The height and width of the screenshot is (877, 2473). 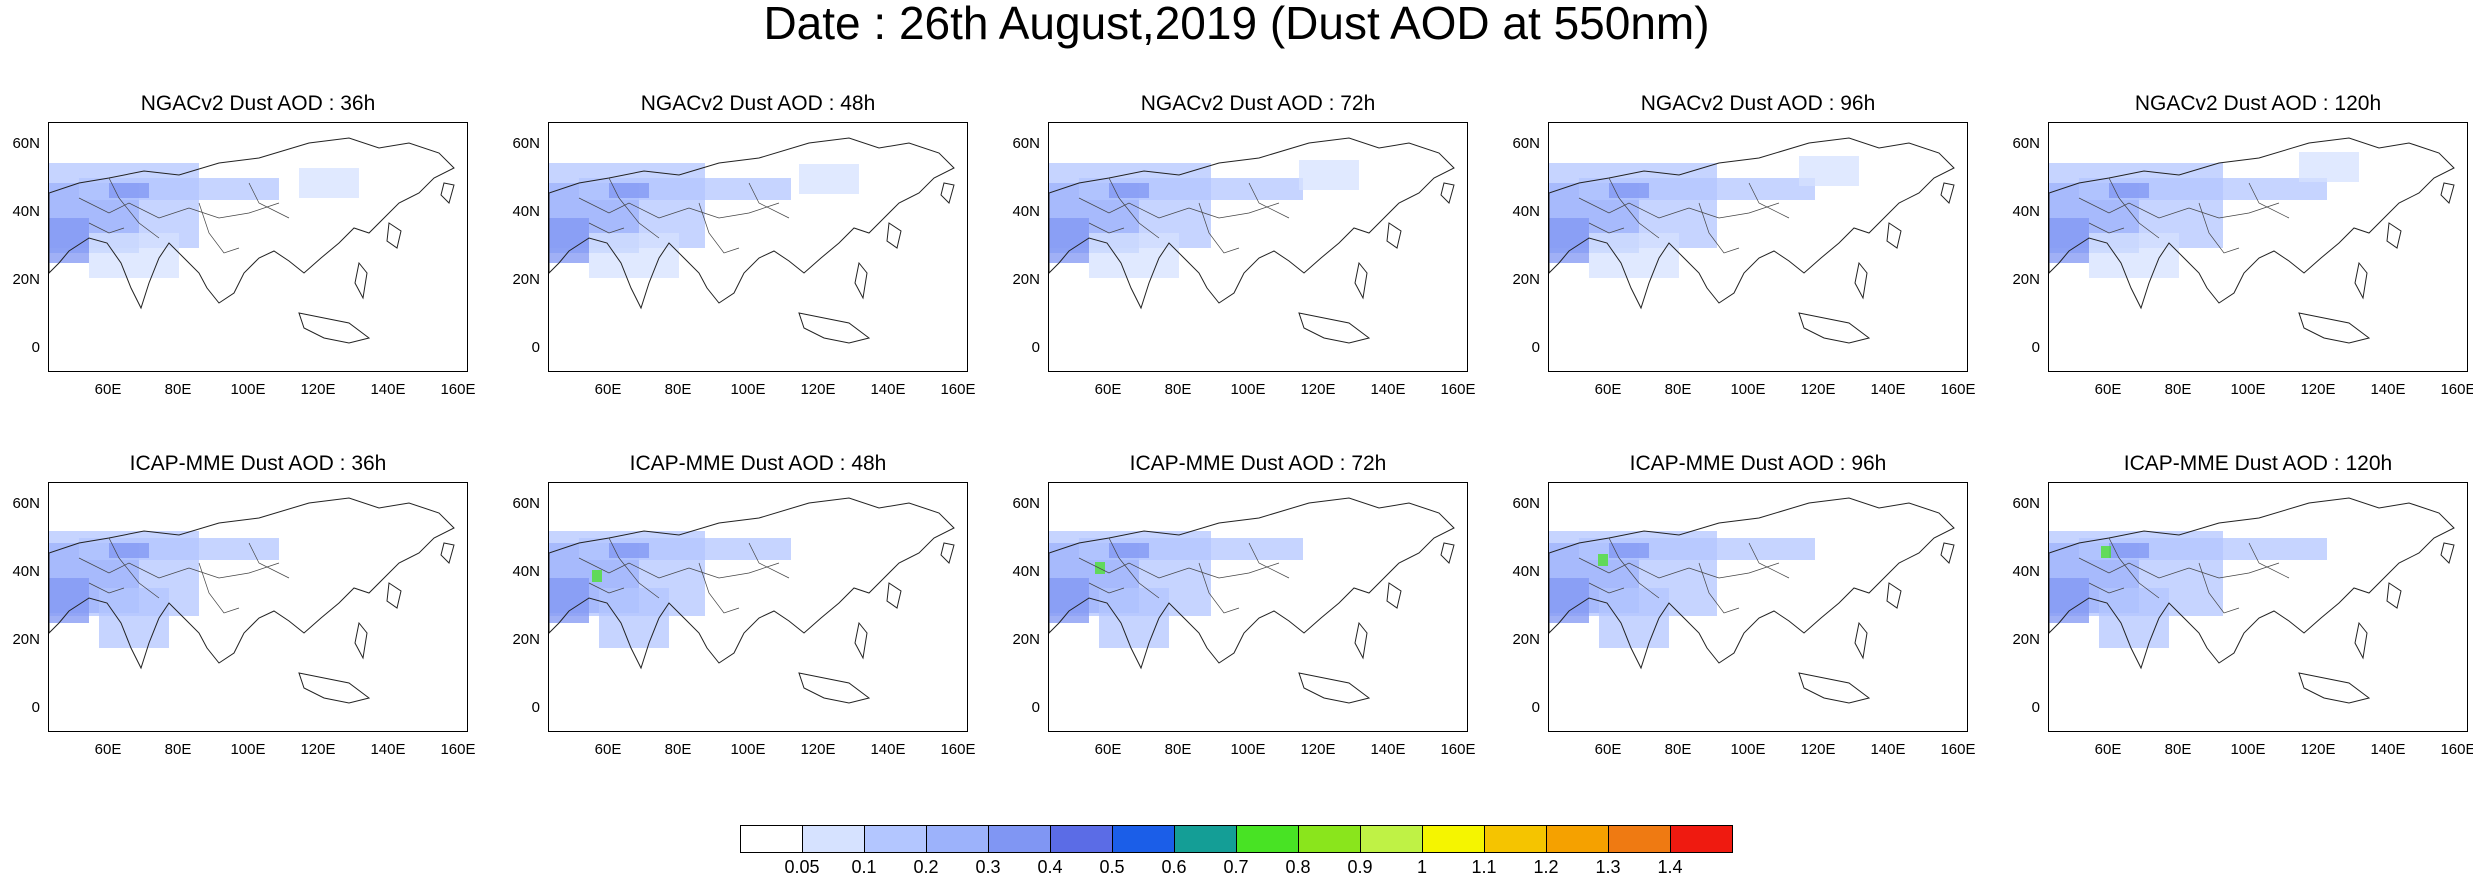 I want to click on colorbar-label: 0.7, so click(x=1236, y=867).